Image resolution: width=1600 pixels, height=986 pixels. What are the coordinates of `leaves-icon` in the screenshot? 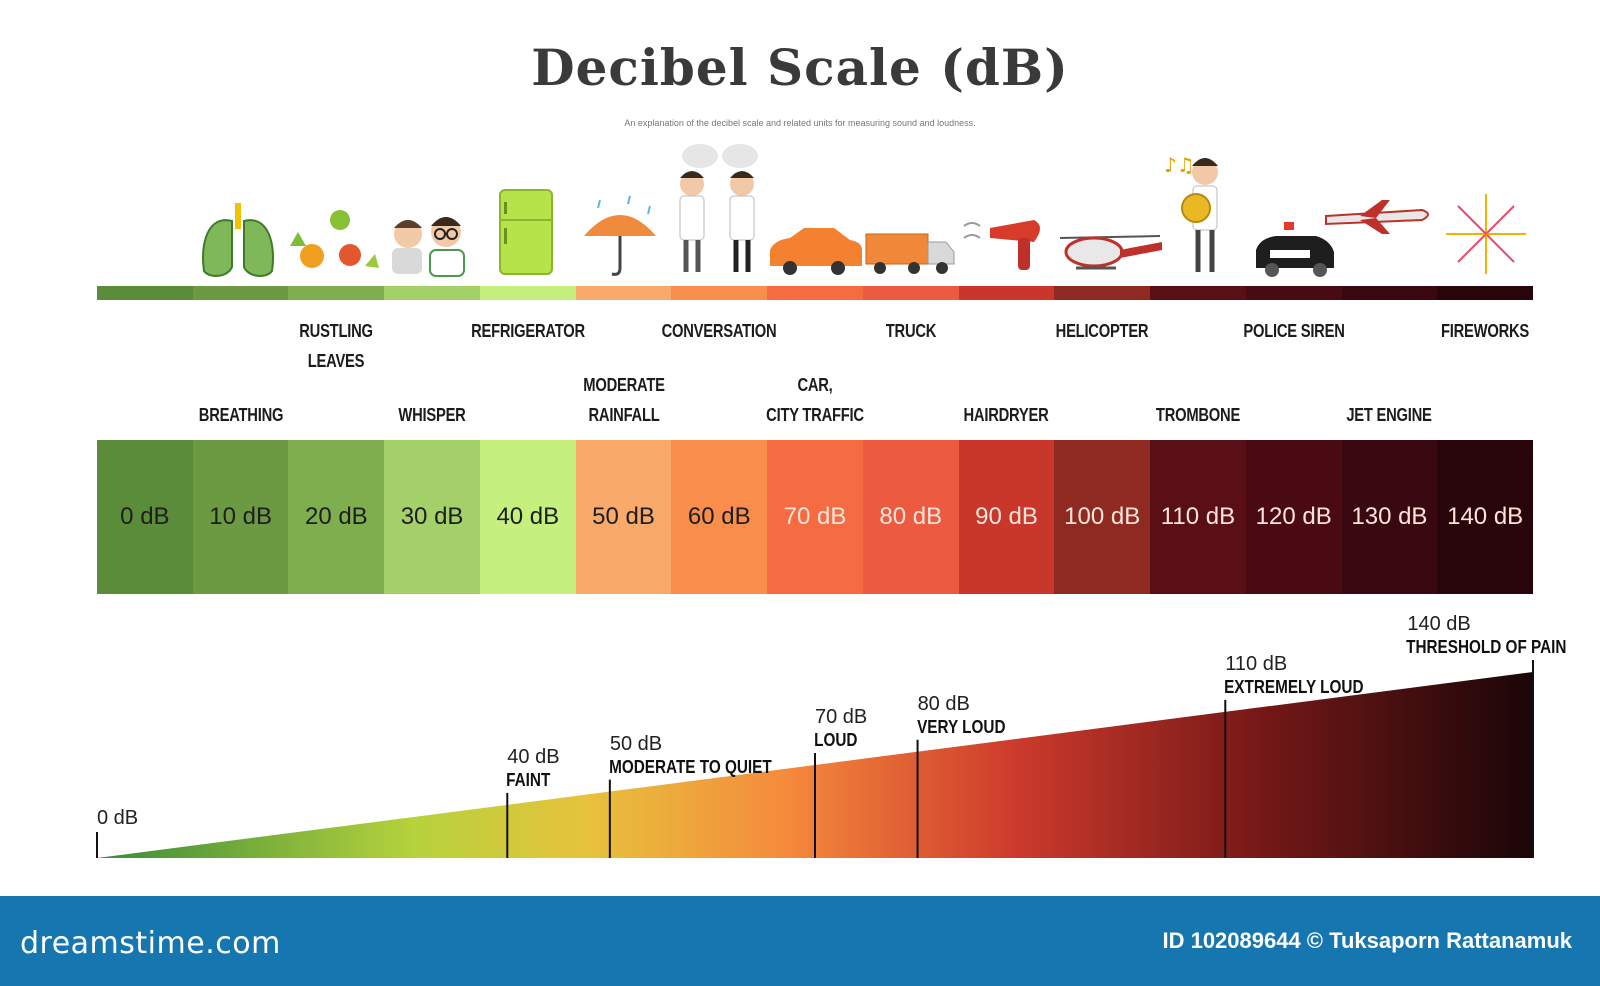 It's located at (334, 239).